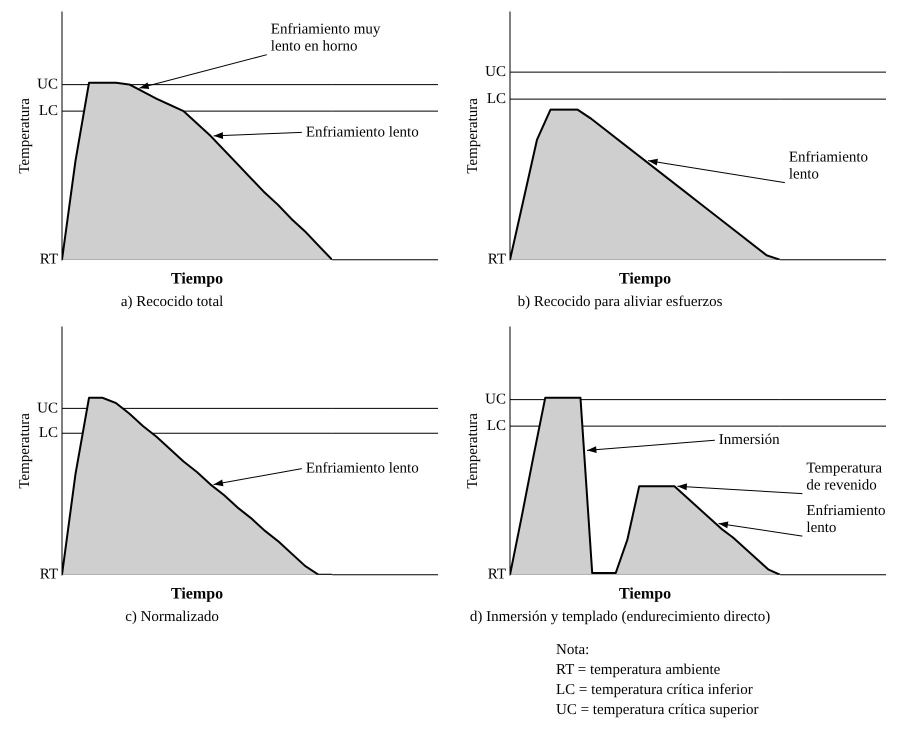  What do you see at coordinates (325, 38) in the screenshot?
I see `text: Enfriamiento muy lento en horno` at bounding box center [325, 38].